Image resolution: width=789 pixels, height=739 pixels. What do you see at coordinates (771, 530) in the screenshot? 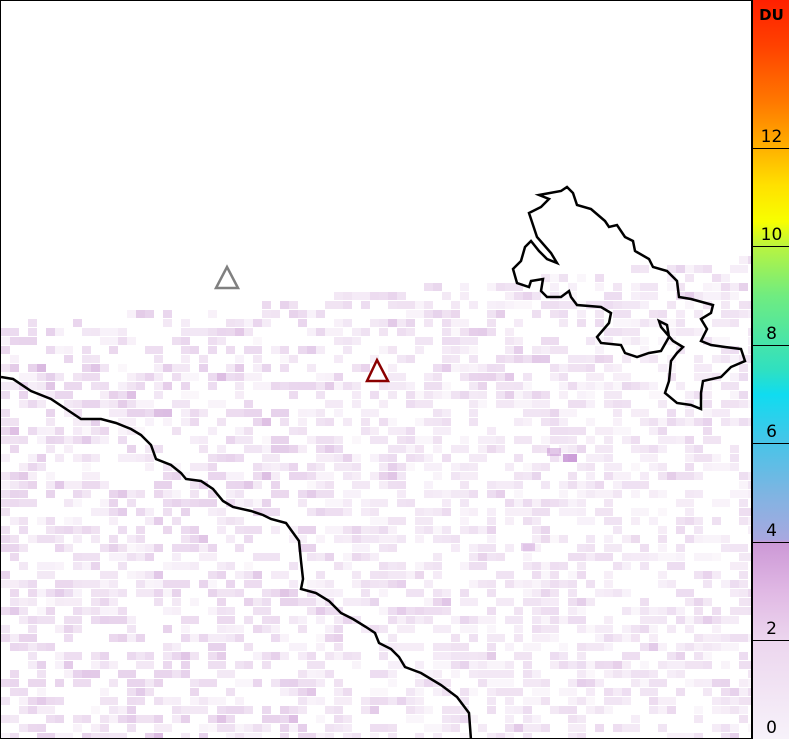
I see `colorbar-tick-label: 4` at bounding box center [771, 530].